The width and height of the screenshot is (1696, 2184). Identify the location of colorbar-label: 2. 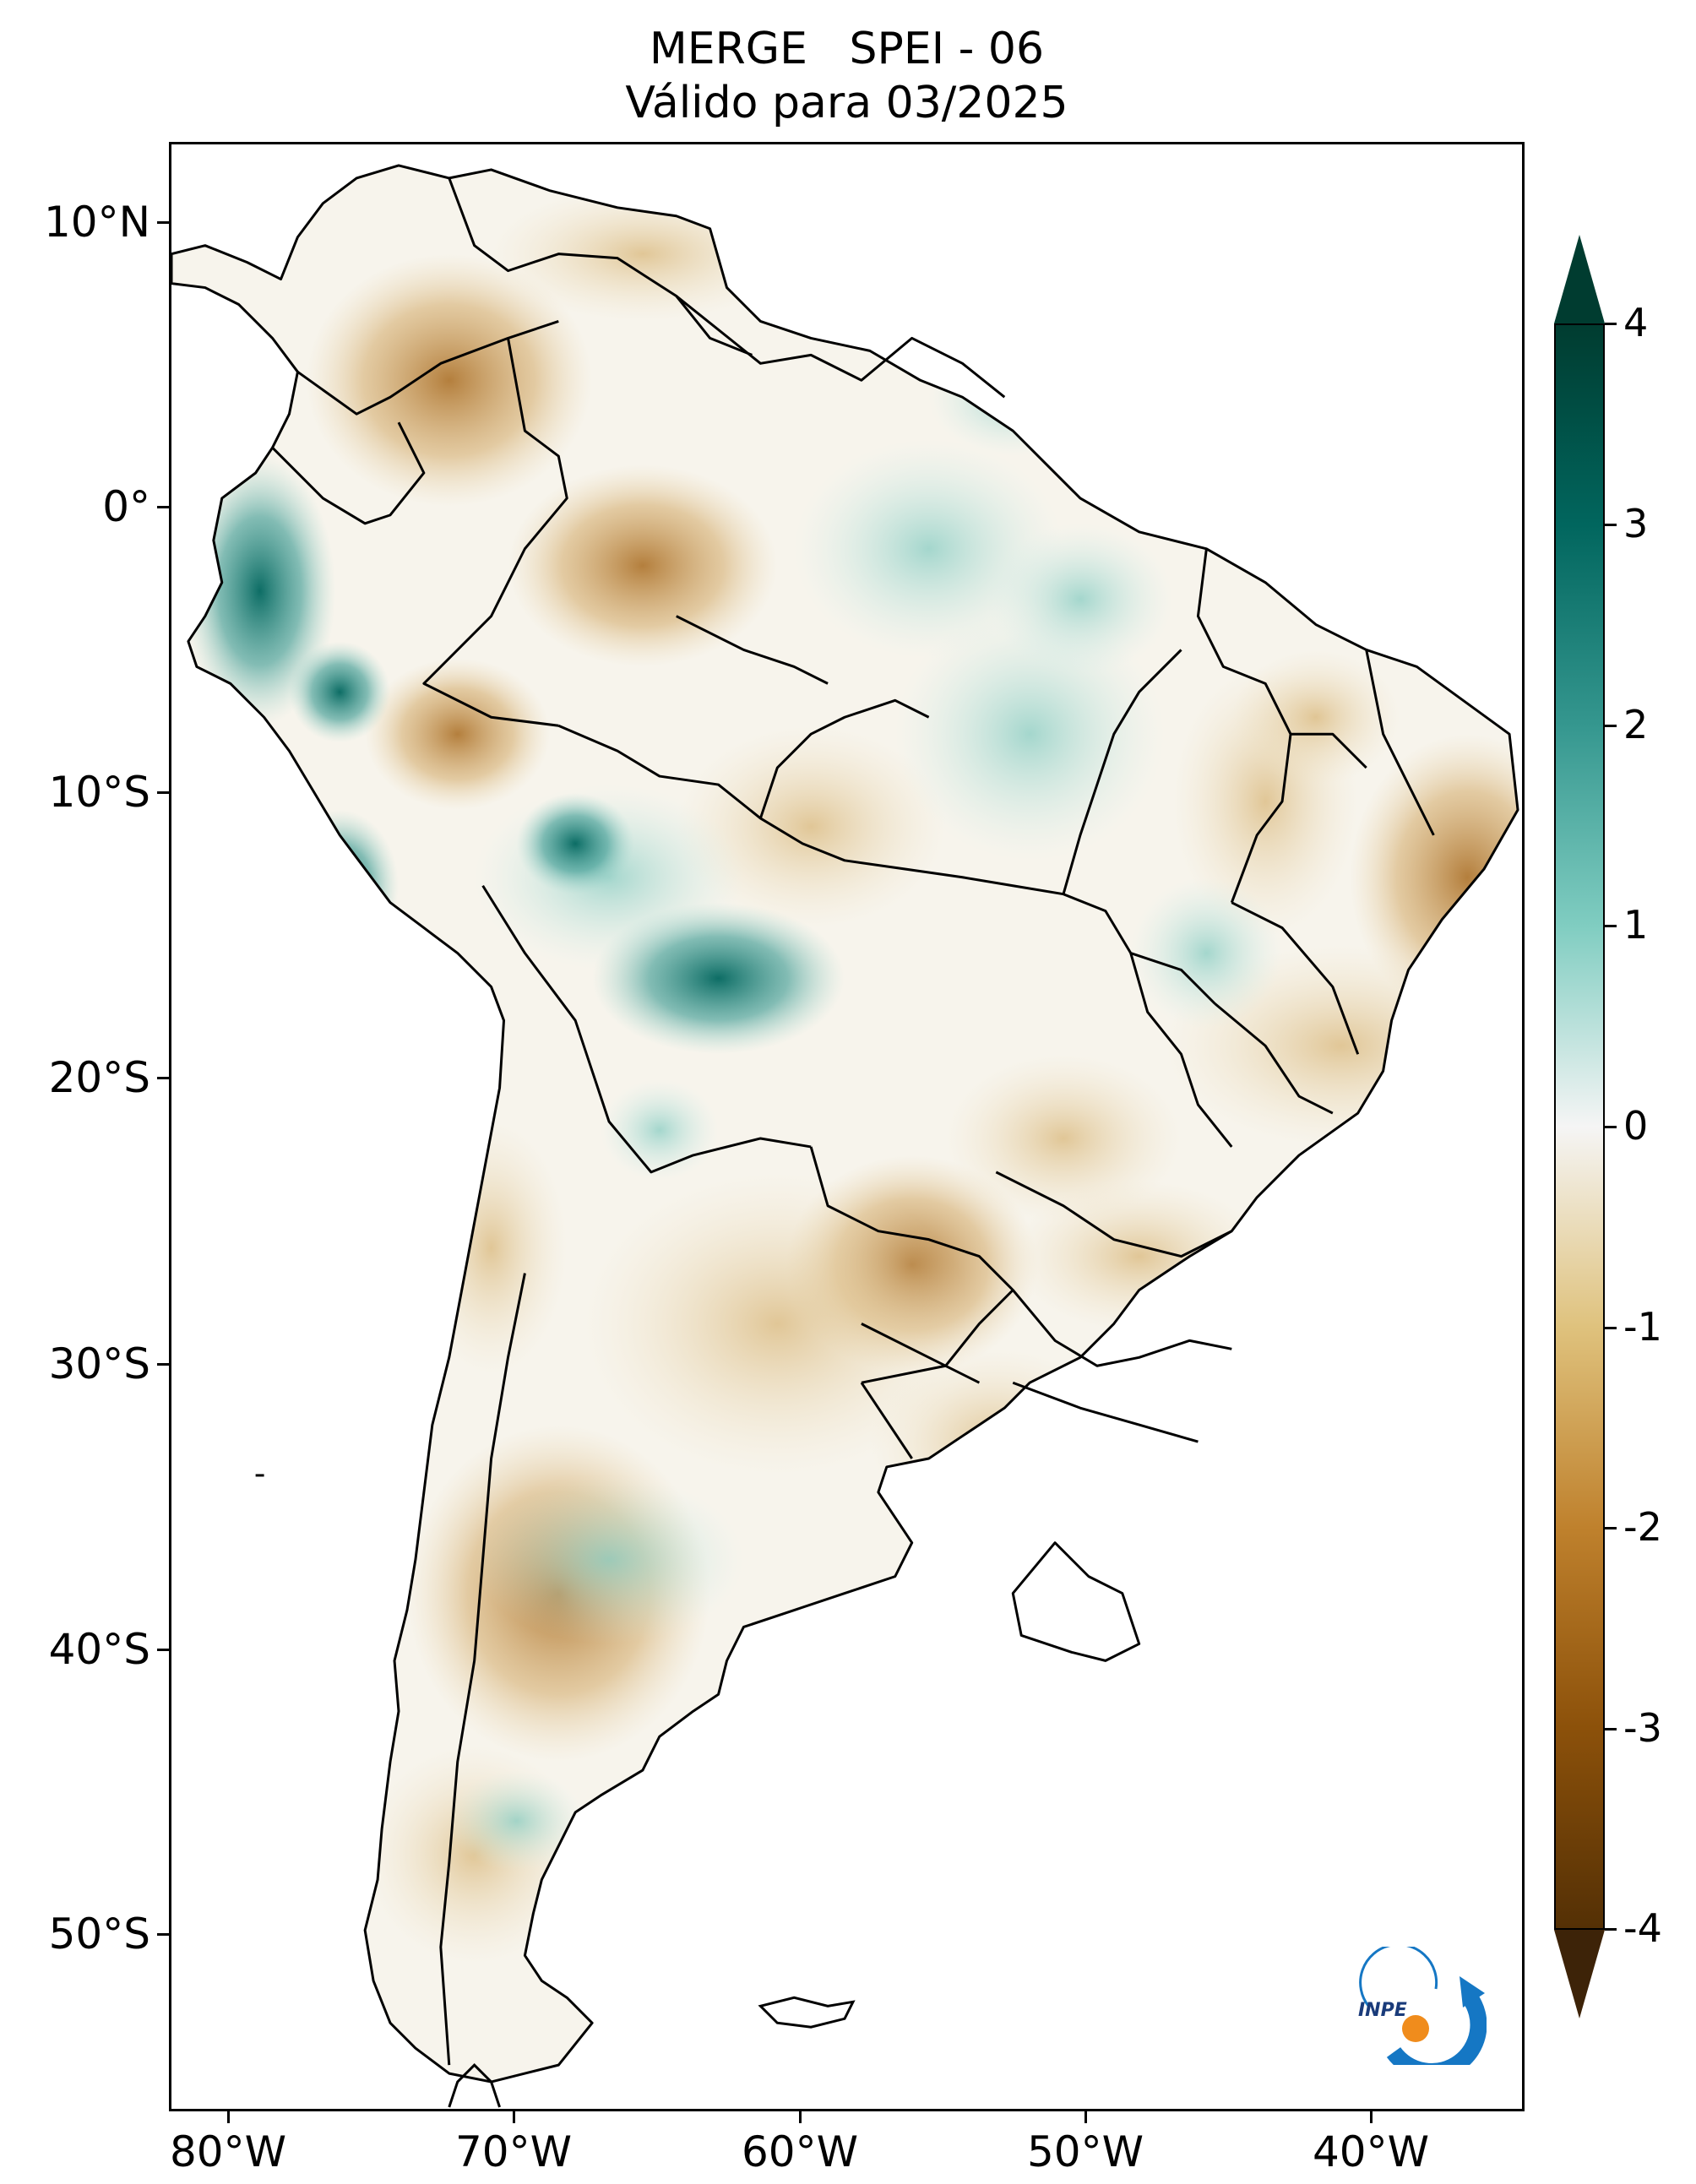
(1636, 725).